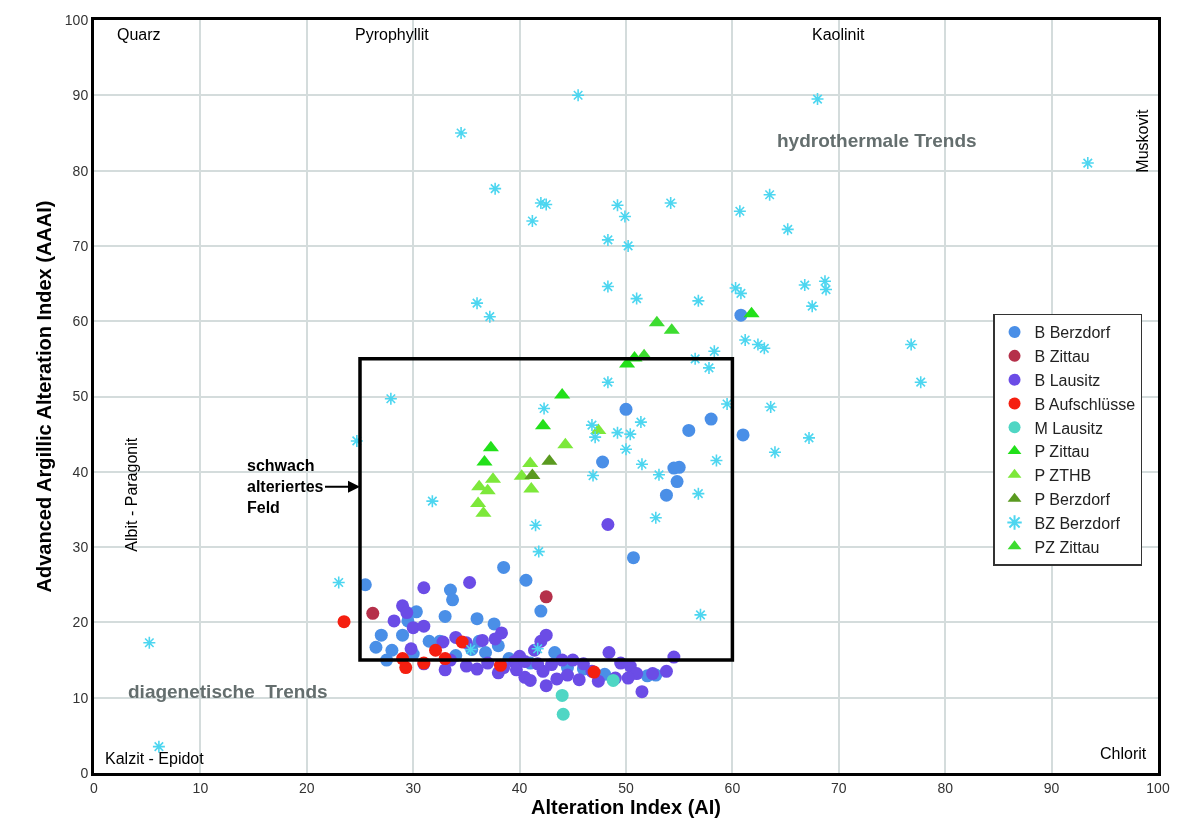 This screenshot has height=838, width=1182. I want to click on x-tick-label: 70, so click(839, 787).